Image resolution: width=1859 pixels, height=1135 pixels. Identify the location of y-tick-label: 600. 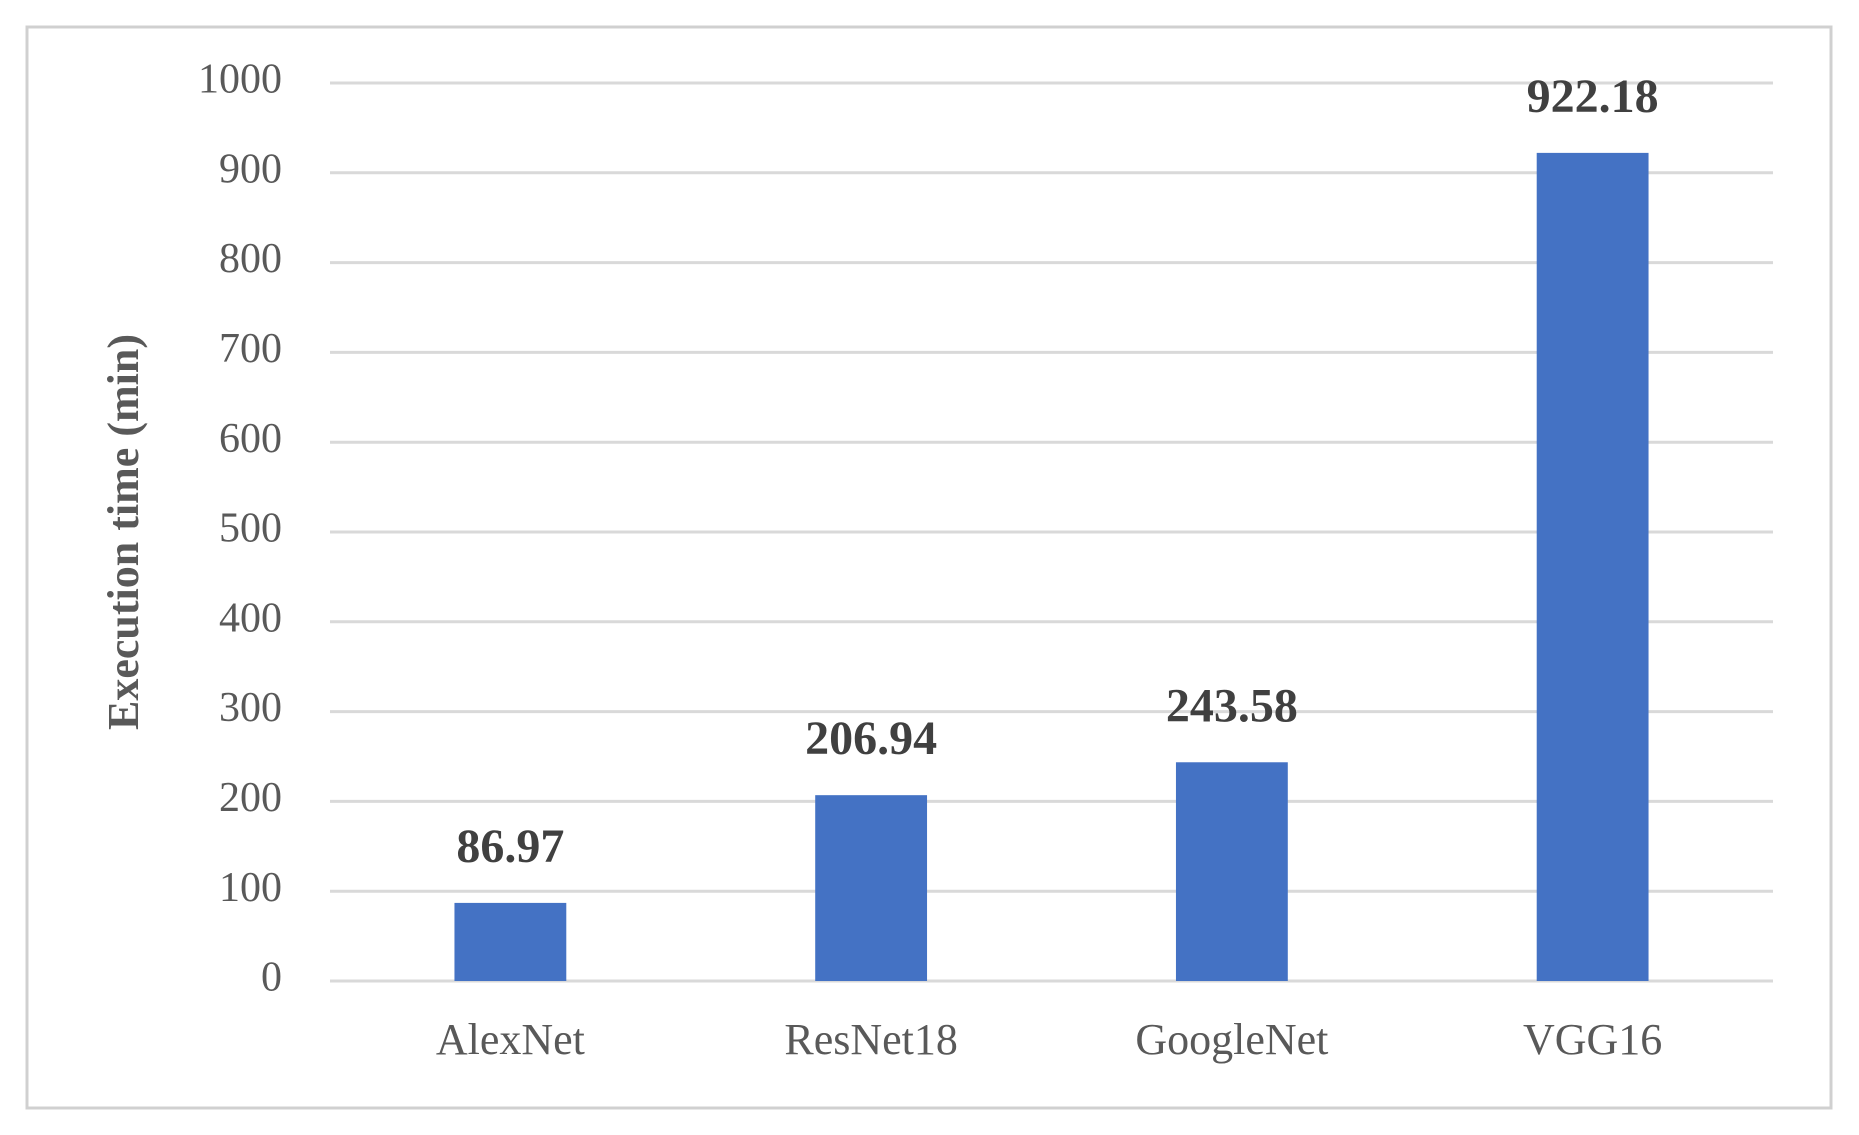
(250, 439).